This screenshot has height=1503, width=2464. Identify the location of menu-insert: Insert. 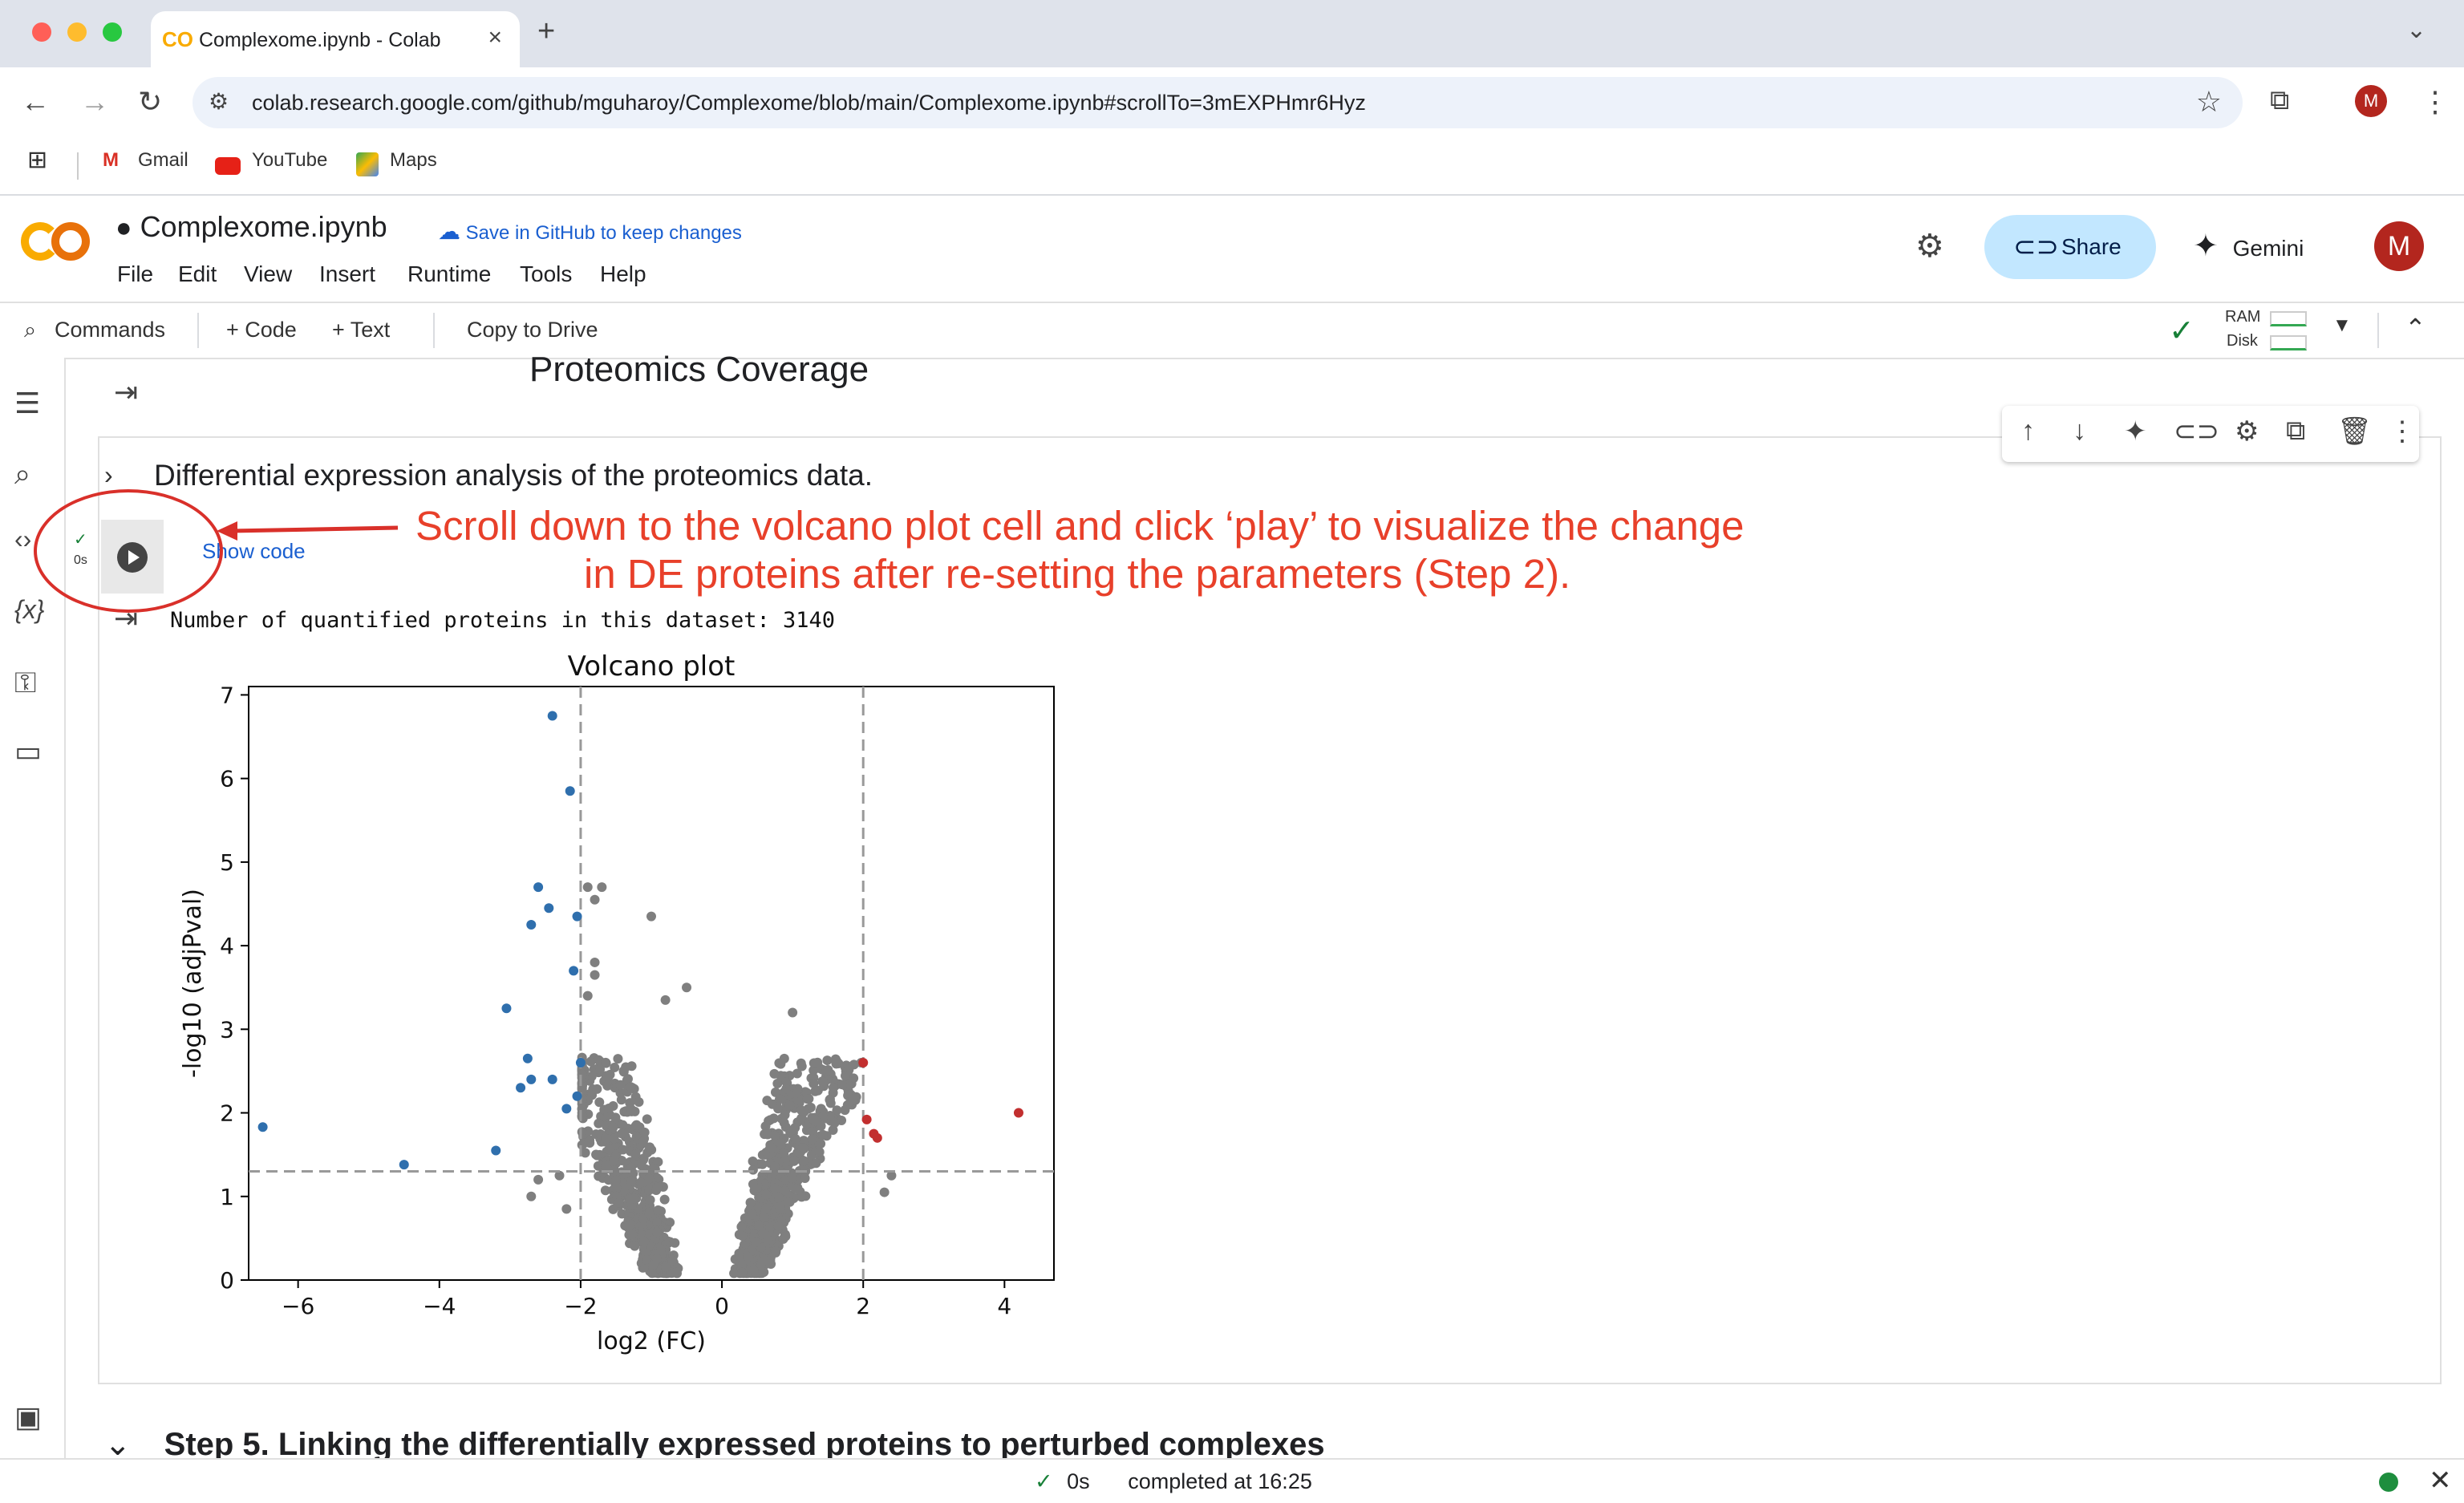
(347, 273).